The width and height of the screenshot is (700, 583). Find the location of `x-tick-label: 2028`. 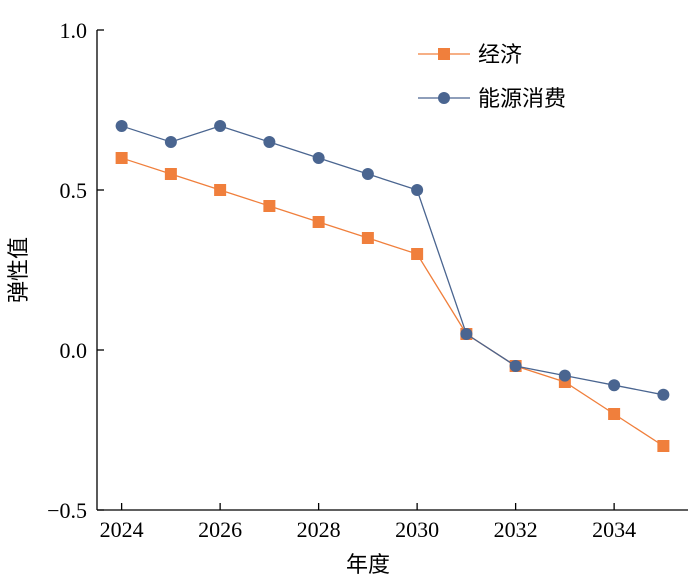

x-tick-label: 2028 is located at coordinates (319, 529).